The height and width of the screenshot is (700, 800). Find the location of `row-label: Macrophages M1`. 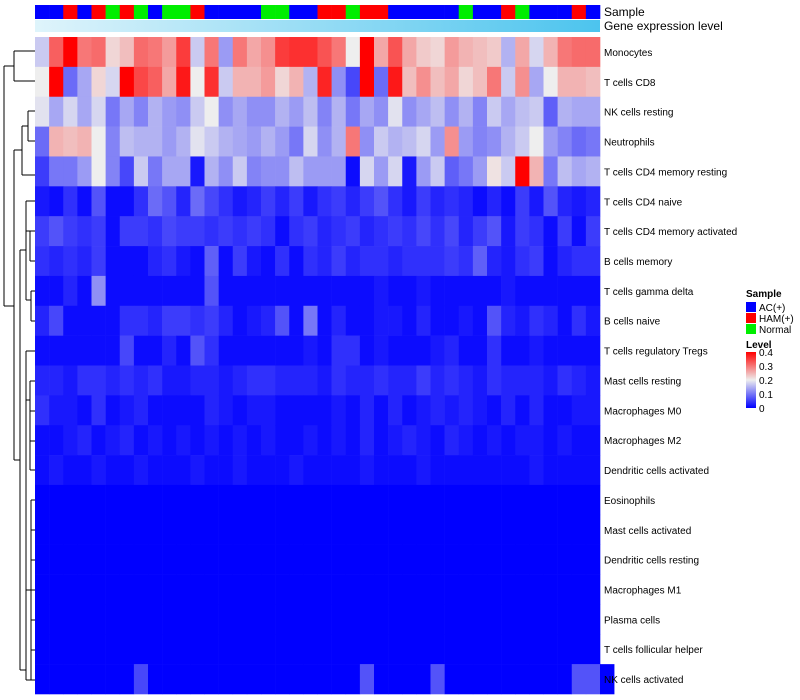

row-label: Macrophages M1 is located at coordinates (643, 590).